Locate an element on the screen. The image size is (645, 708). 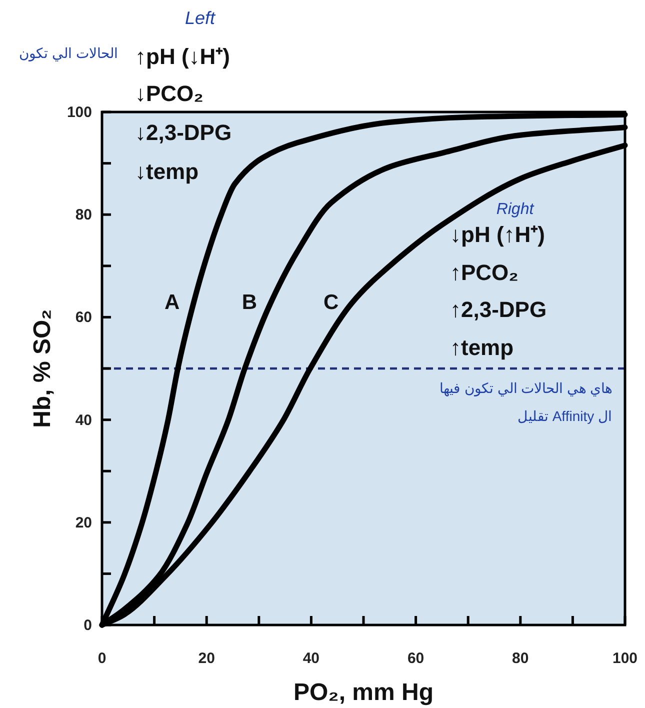
annotation: ↓PCO₂ is located at coordinates (169, 93).